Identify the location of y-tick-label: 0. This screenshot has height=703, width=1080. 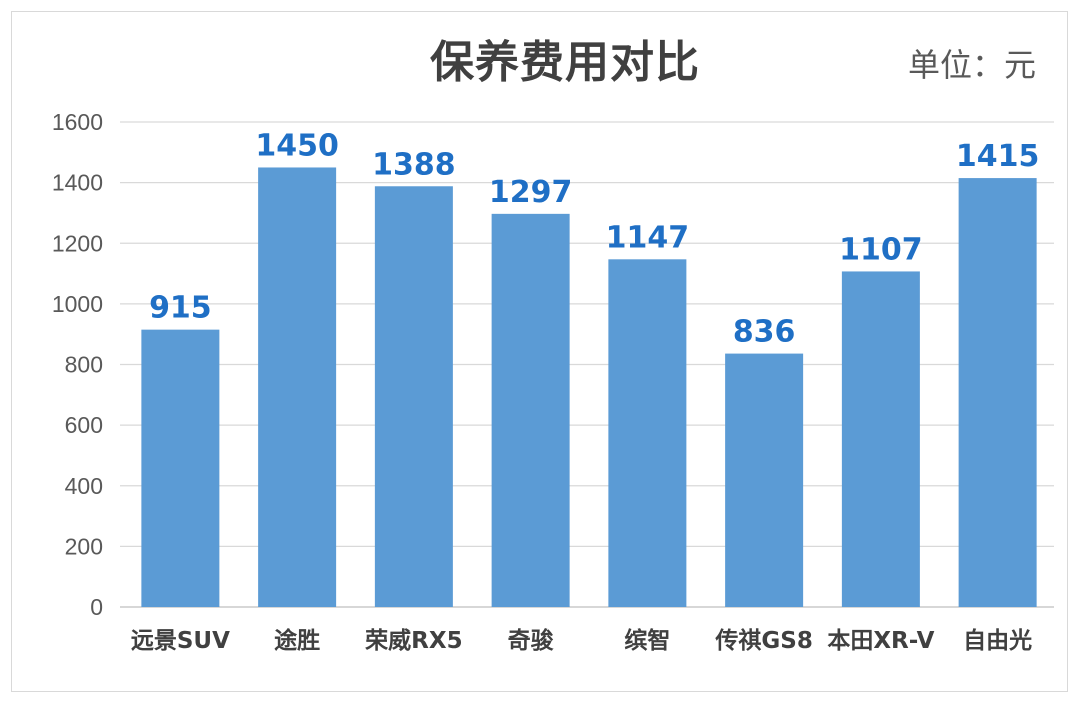
(96, 607).